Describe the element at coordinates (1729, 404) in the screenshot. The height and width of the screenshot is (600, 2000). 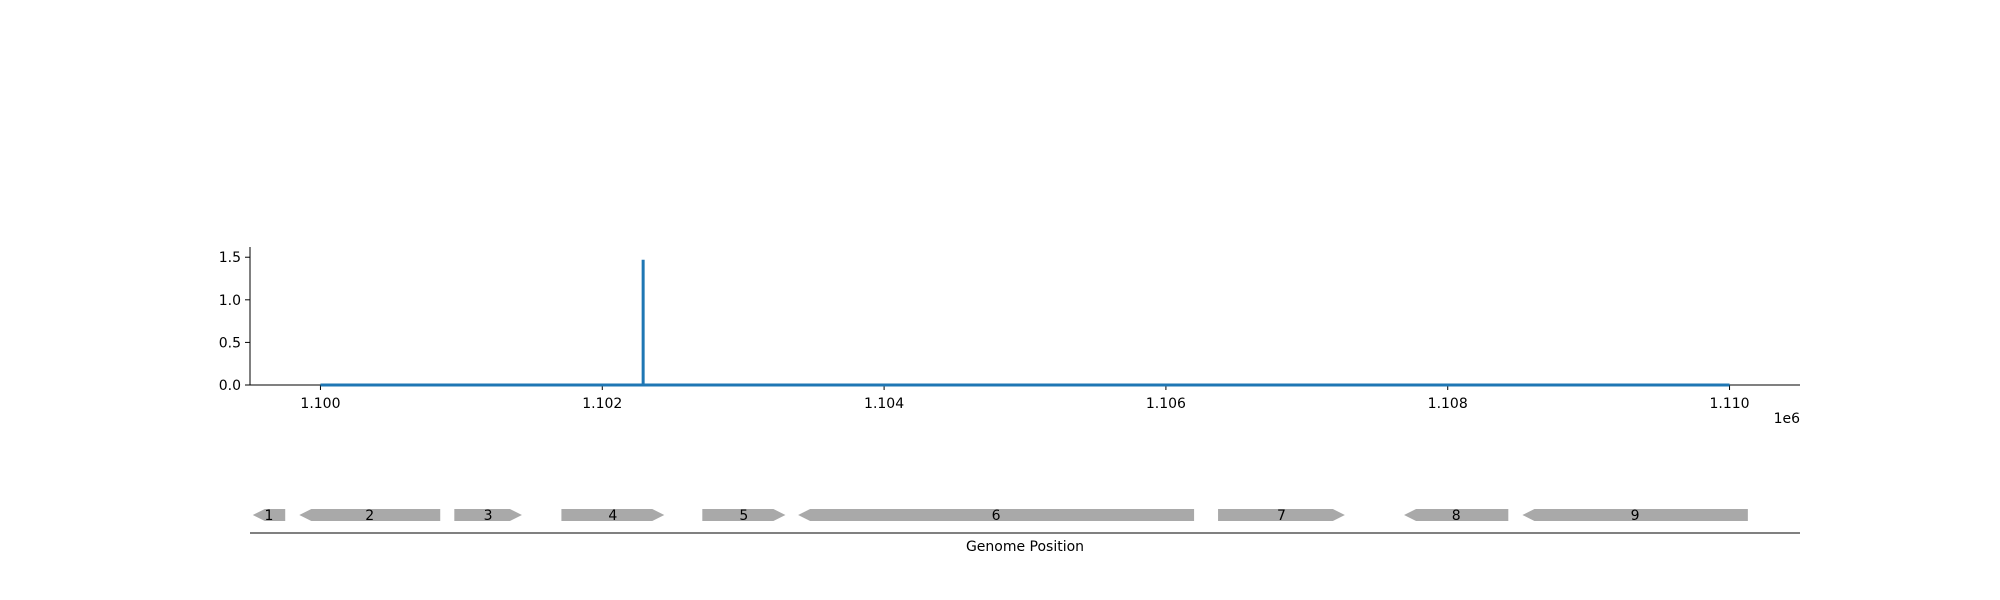
I see `x-tick-label: 1.110` at that location.